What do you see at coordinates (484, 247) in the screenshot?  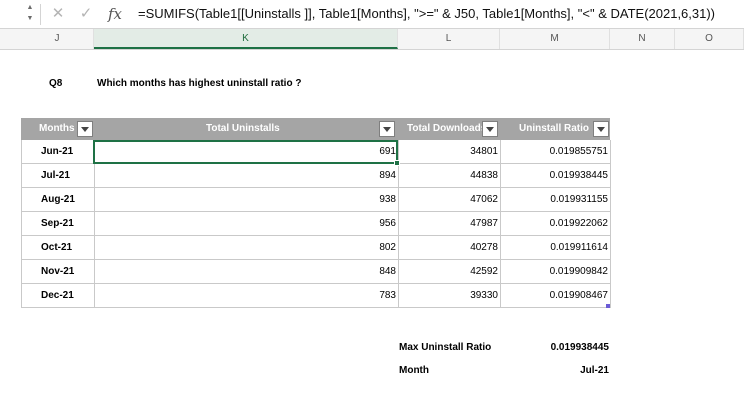 I see `downloads-cell: 40278` at bounding box center [484, 247].